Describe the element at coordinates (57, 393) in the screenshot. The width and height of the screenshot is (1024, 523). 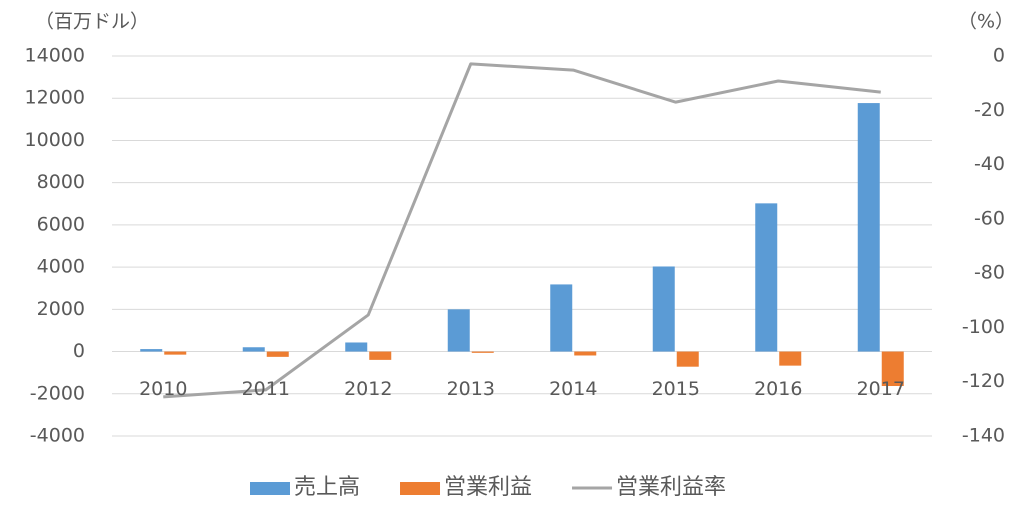
I see `y-tick-label: -2000` at that location.